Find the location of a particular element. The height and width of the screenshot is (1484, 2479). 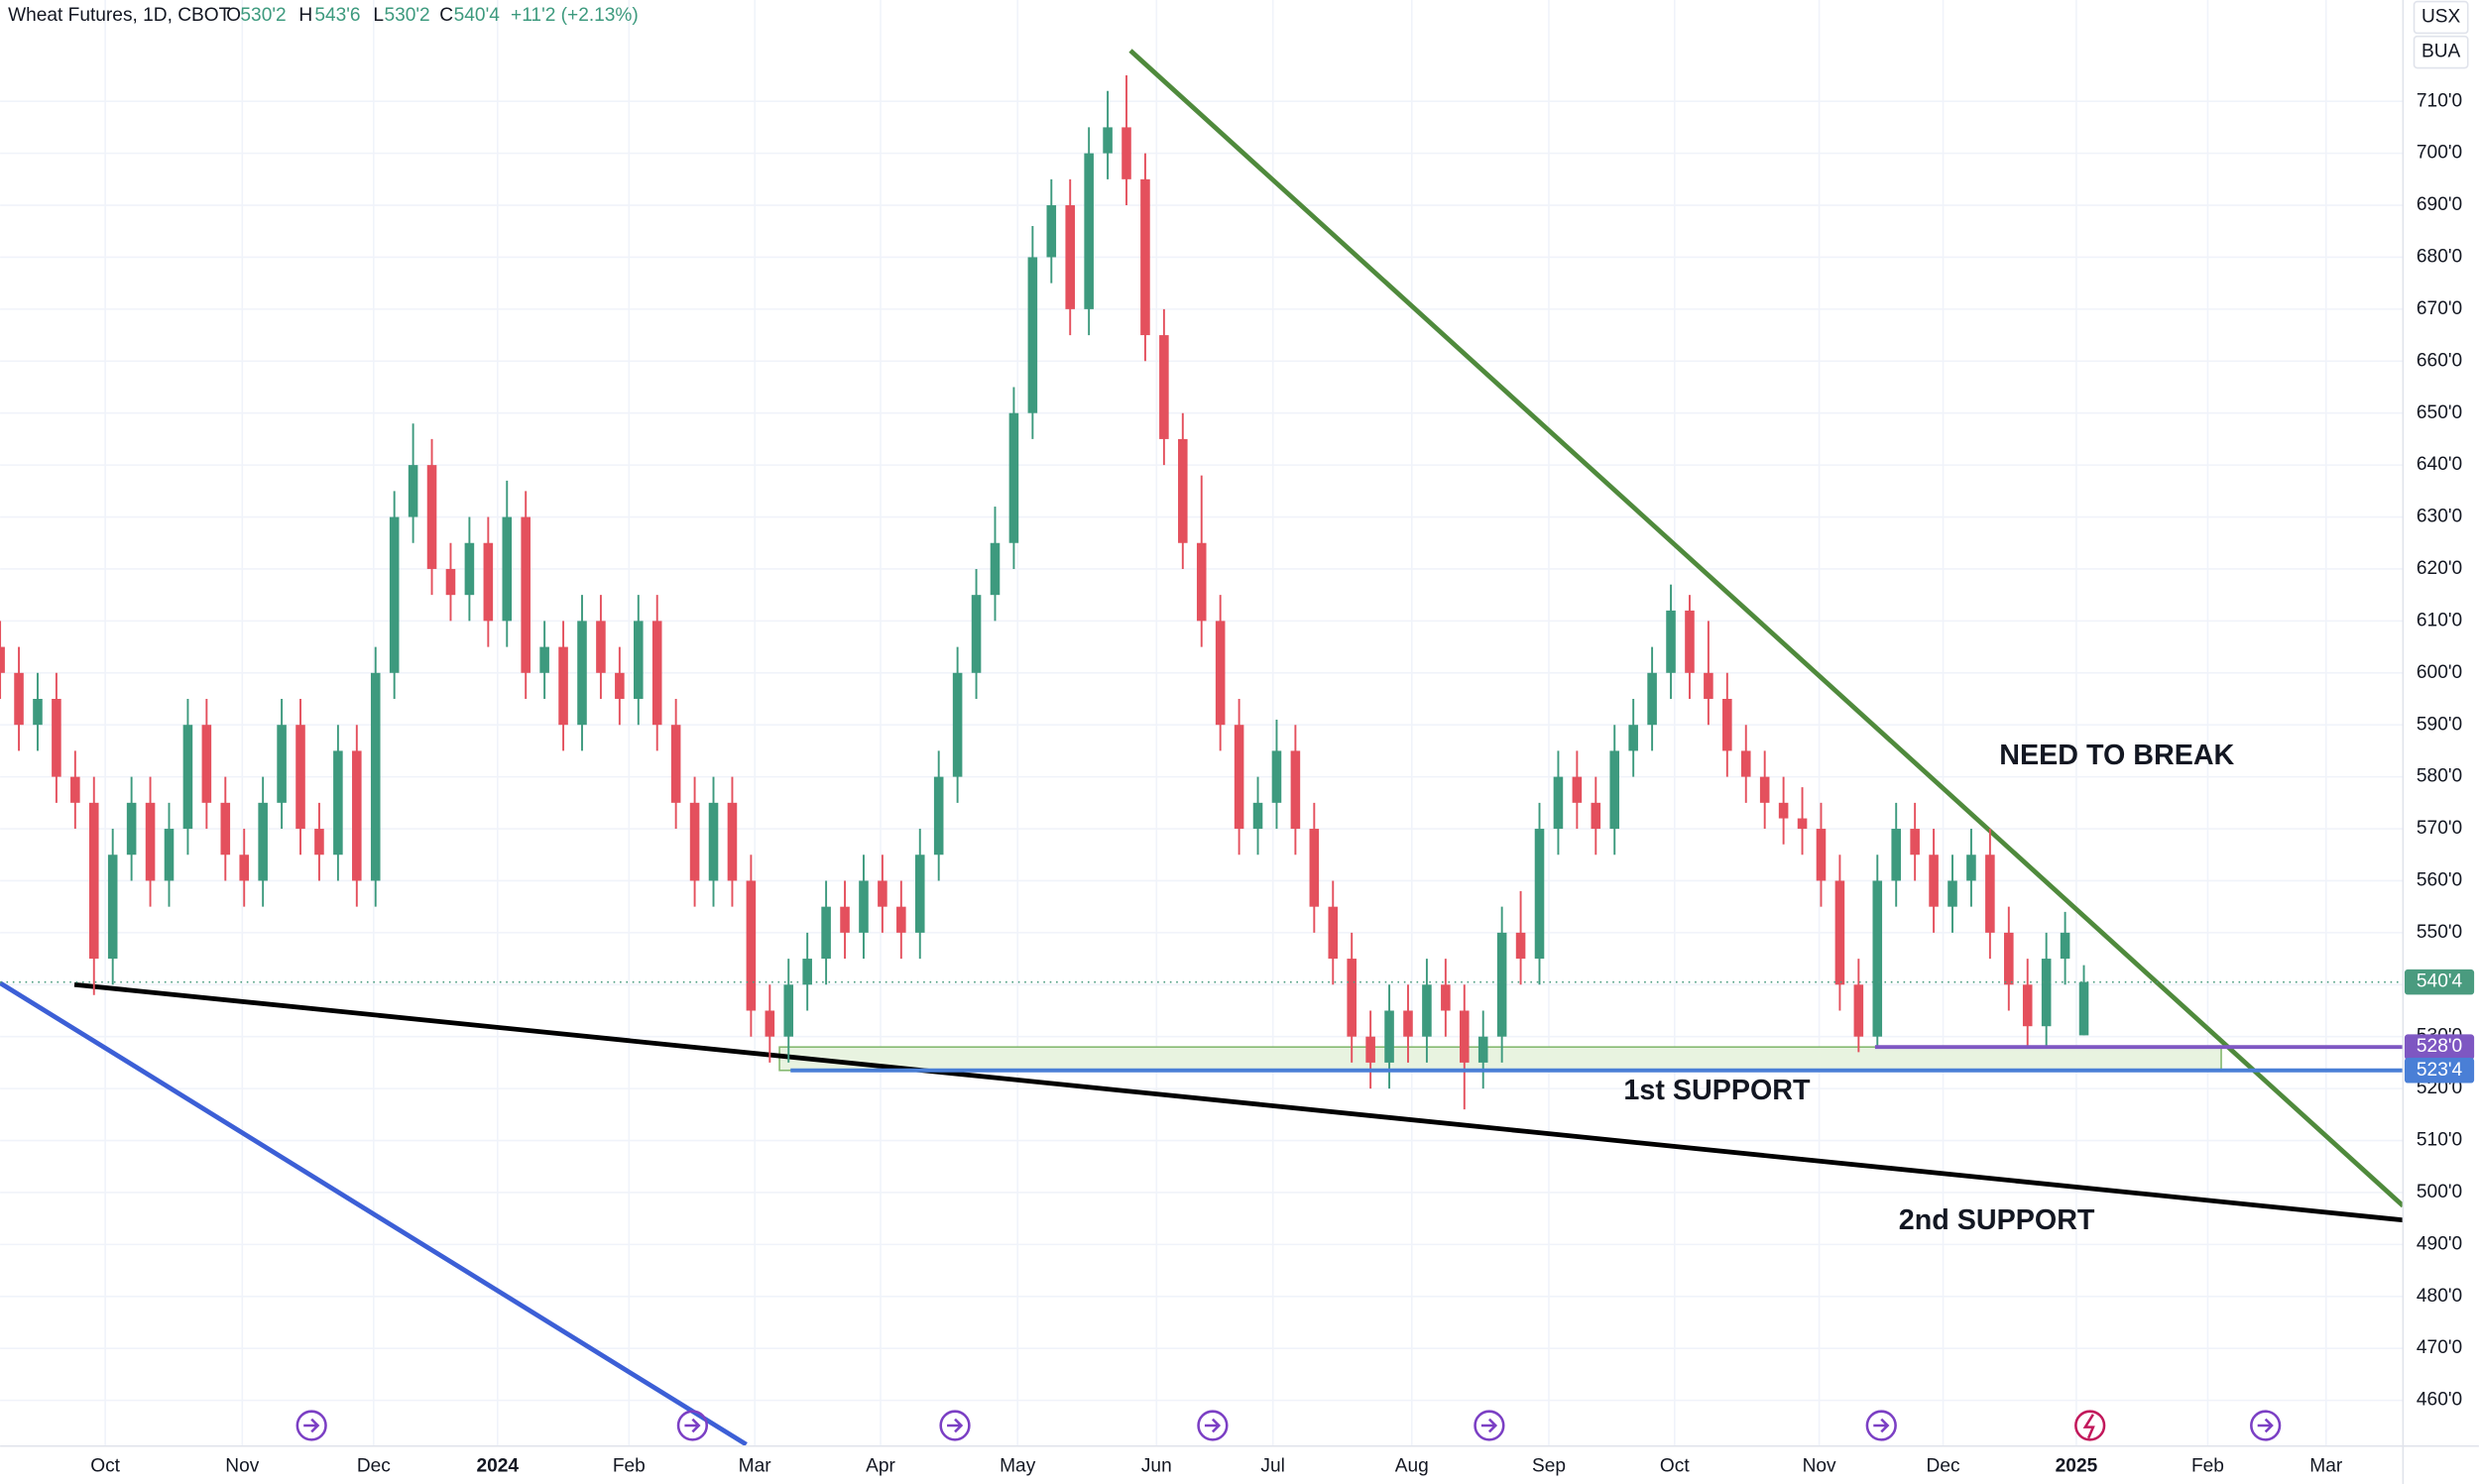

ohlc-key: O is located at coordinates (233, 15).